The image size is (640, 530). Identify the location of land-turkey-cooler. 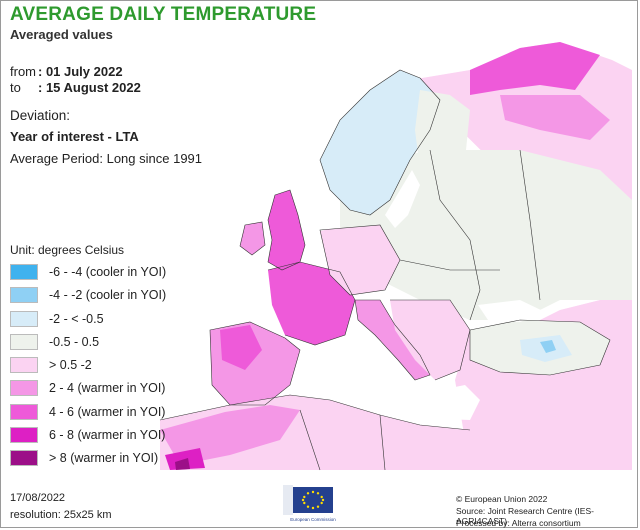
(548, 346).